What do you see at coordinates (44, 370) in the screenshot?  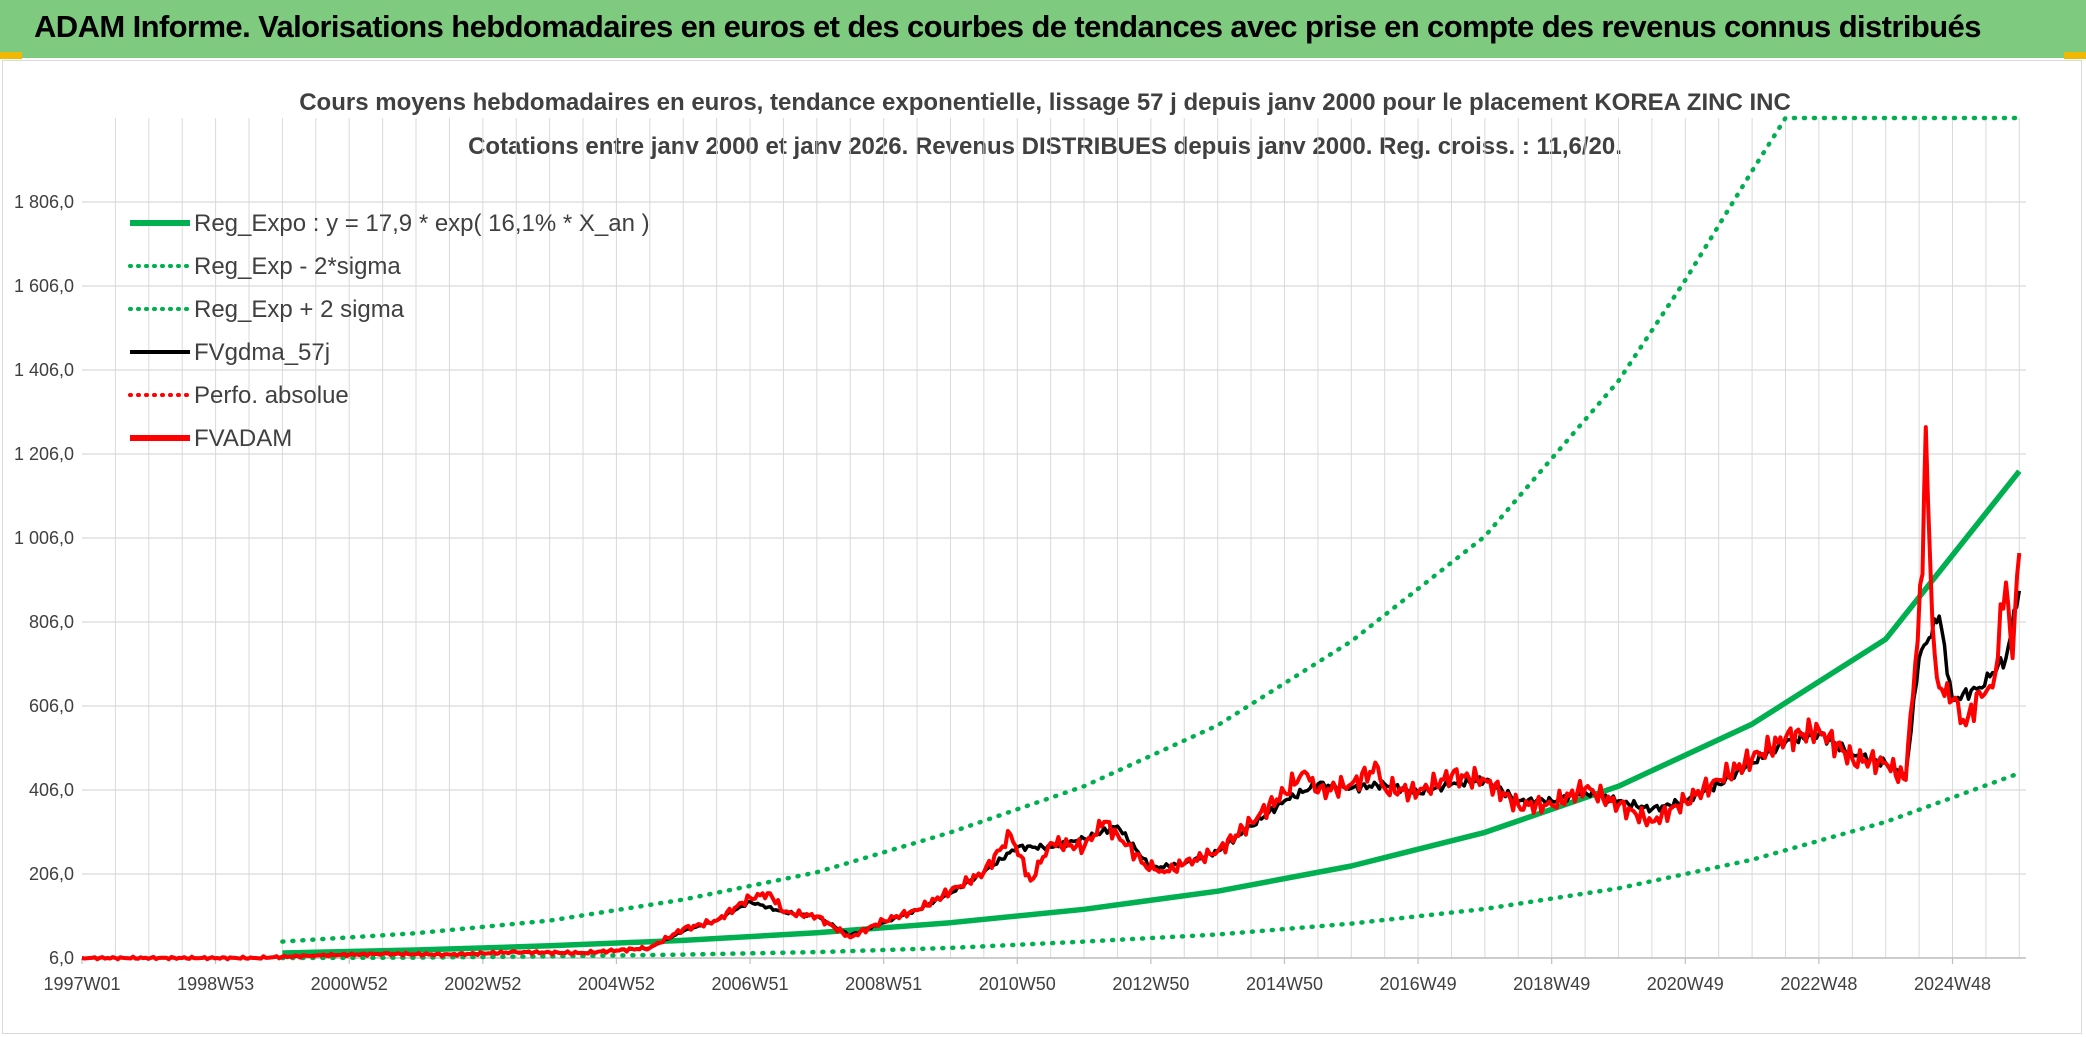 I see `y-tick-label: 1 406,0` at bounding box center [44, 370].